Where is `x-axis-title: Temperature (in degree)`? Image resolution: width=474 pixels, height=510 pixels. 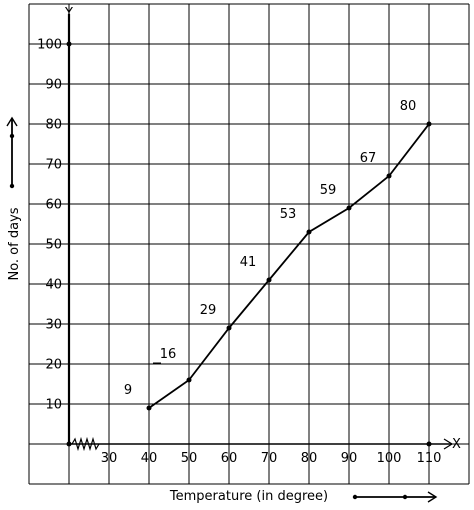
x-axis-title: Temperature (in degree) is located at coordinates (248, 496).